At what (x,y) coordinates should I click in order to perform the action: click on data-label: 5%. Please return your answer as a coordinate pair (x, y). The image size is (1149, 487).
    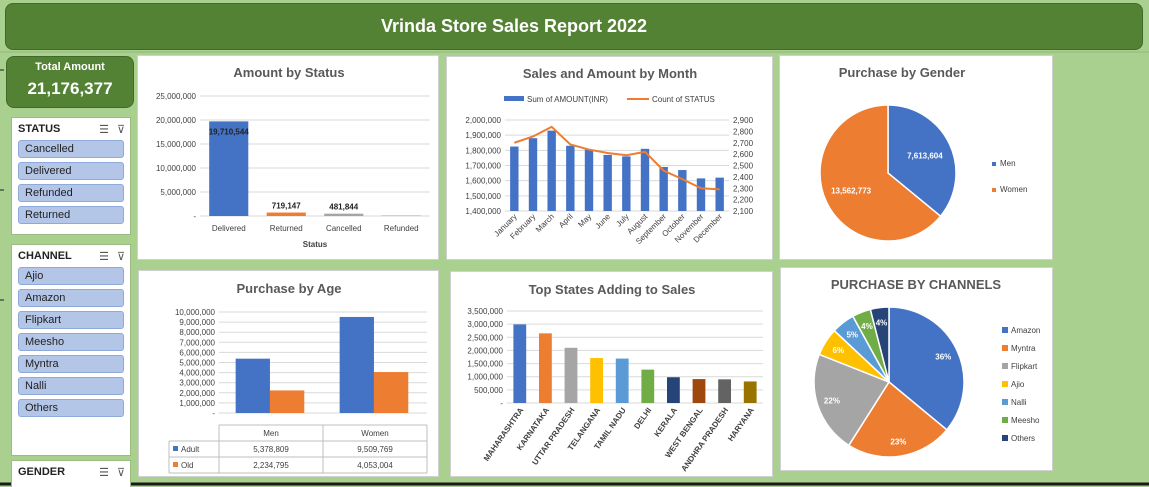
    Looking at the image, I should click on (852, 335).